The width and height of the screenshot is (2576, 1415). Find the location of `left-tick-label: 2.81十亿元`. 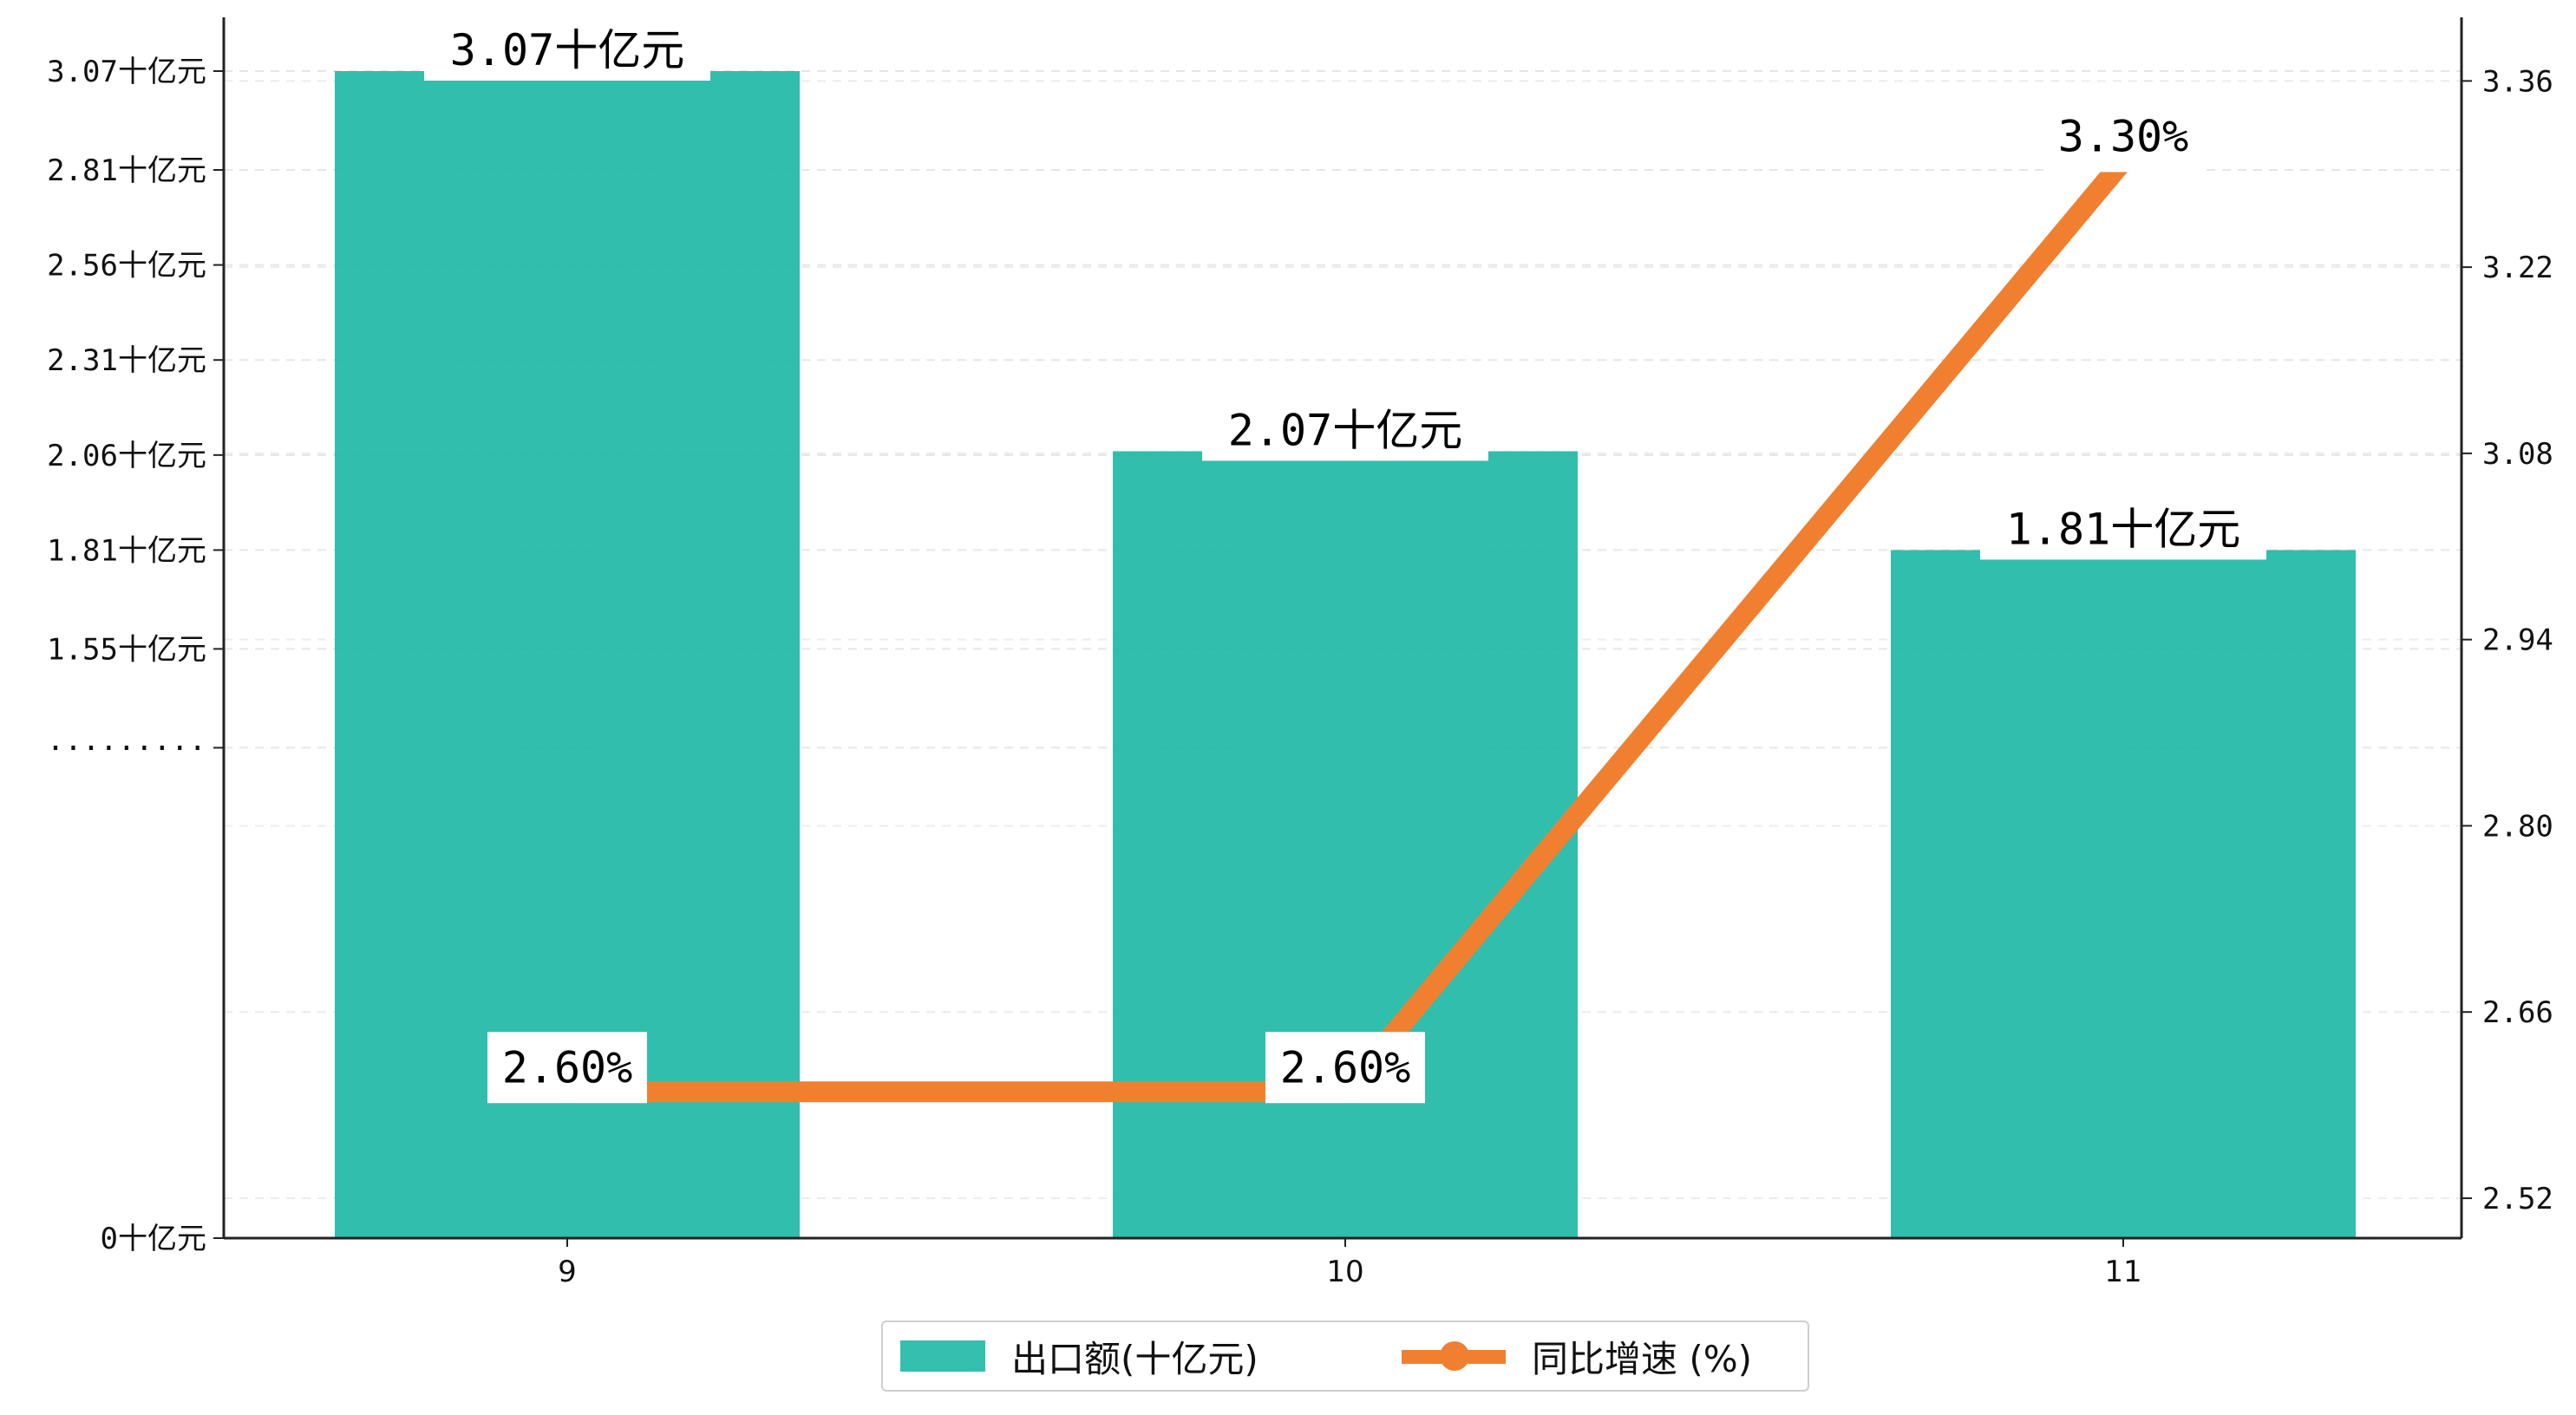

left-tick-label: 2.81十亿元 is located at coordinates (126, 170).